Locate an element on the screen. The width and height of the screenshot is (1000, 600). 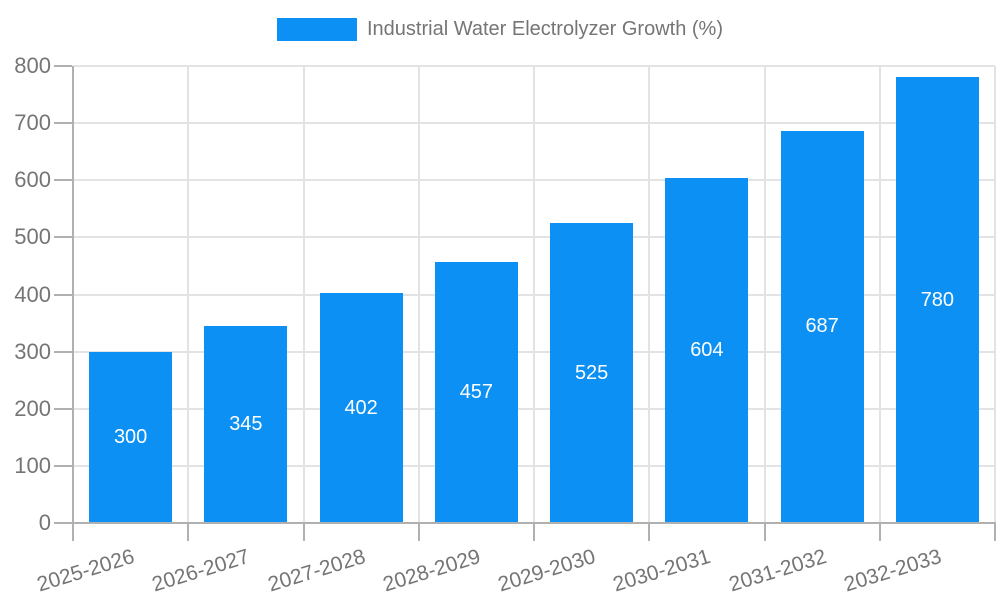
x-axis-tick-label: 2030-2031 is located at coordinates (662, 571).